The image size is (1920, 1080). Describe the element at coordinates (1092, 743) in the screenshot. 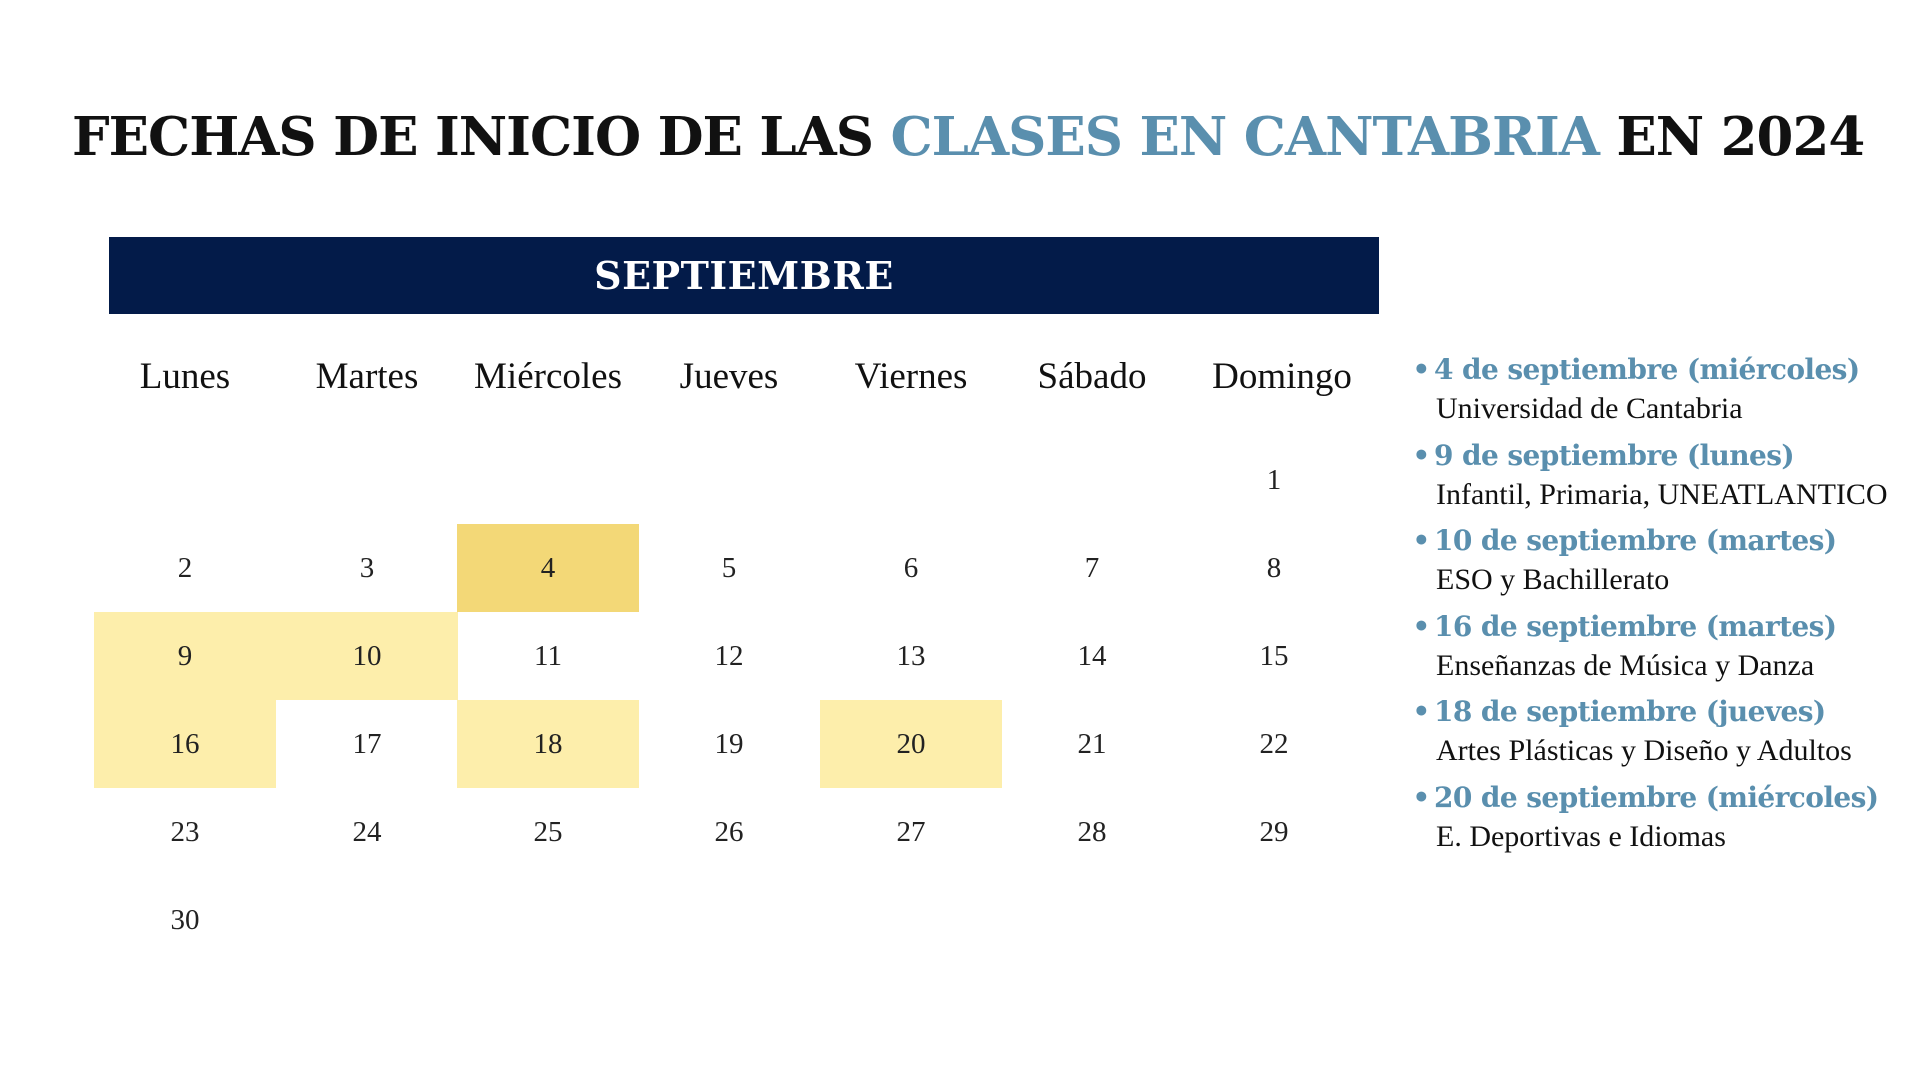

I see `calendar-day: 21` at that location.